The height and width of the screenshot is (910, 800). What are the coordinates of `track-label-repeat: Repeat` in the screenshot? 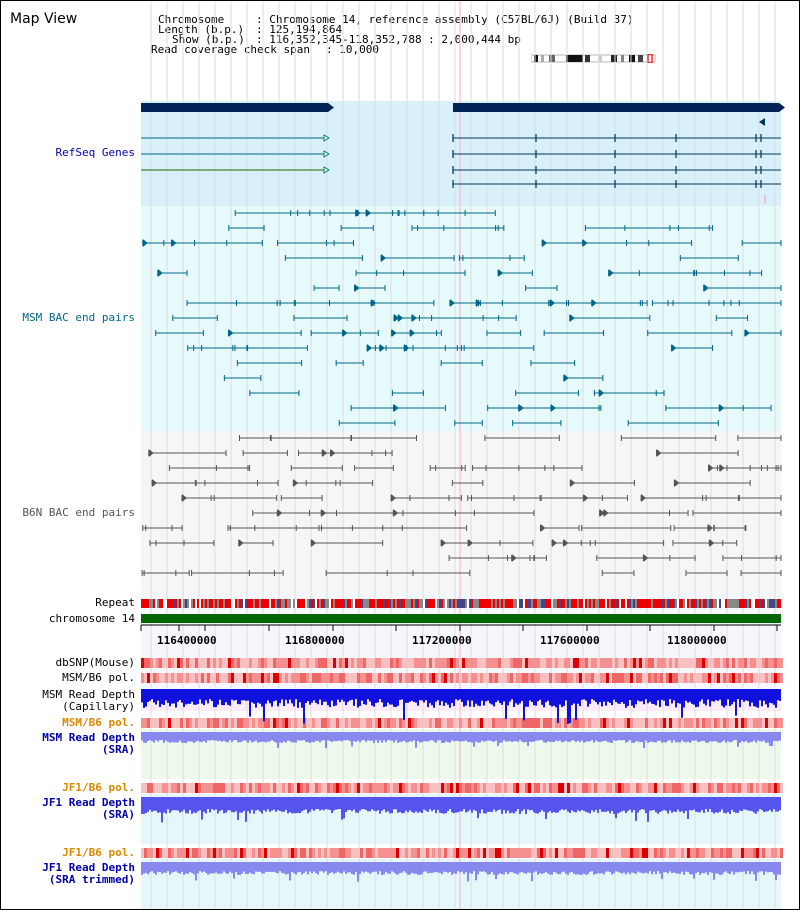 It's located at (115, 602).